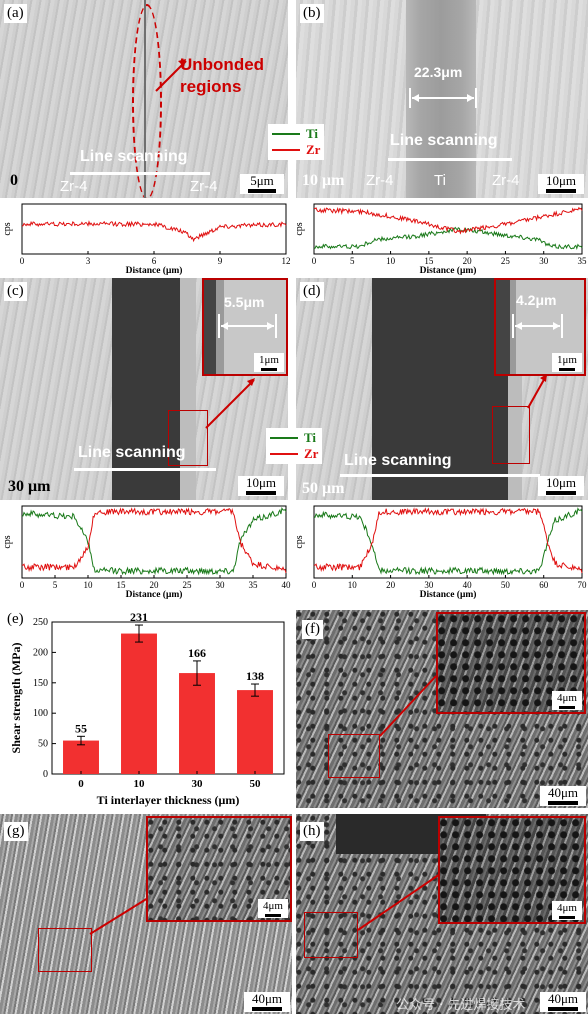 The height and width of the screenshot is (1015, 588). What do you see at coordinates (536, 300) in the screenshot?
I see `width-label-d: 4.2μm` at bounding box center [536, 300].